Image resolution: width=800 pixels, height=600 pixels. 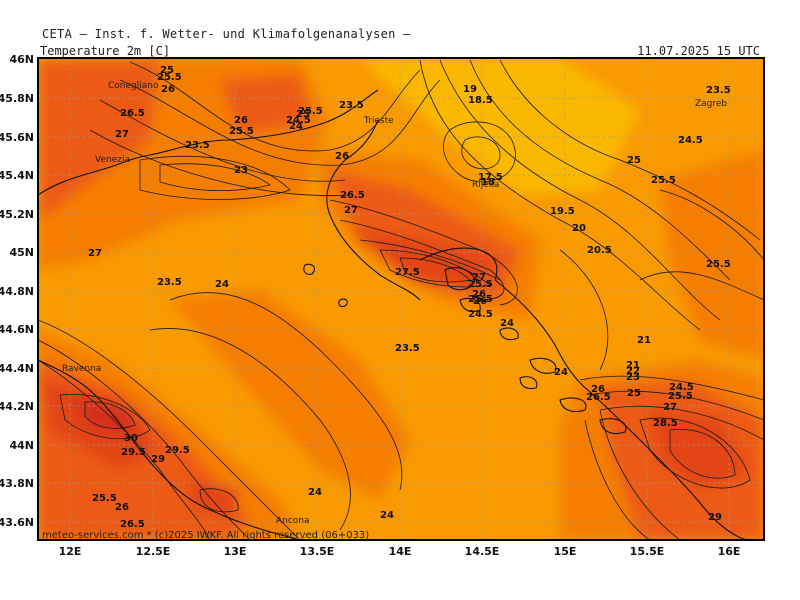 What do you see at coordinates (70, 551) in the screenshot?
I see `x-tick-label: 12E` at bounding box center [70, 551].